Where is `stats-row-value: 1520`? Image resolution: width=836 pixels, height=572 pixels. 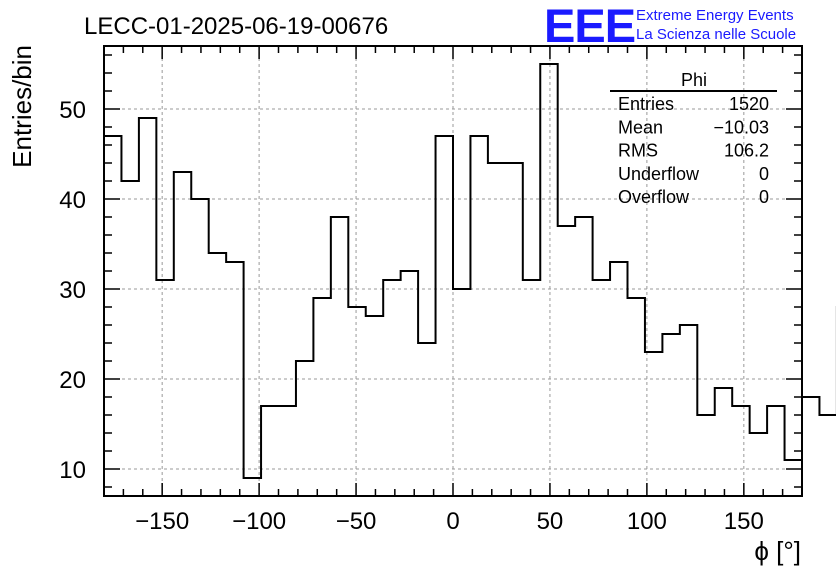
stats-row-value: 1520 is located at coordinates (749, 104).